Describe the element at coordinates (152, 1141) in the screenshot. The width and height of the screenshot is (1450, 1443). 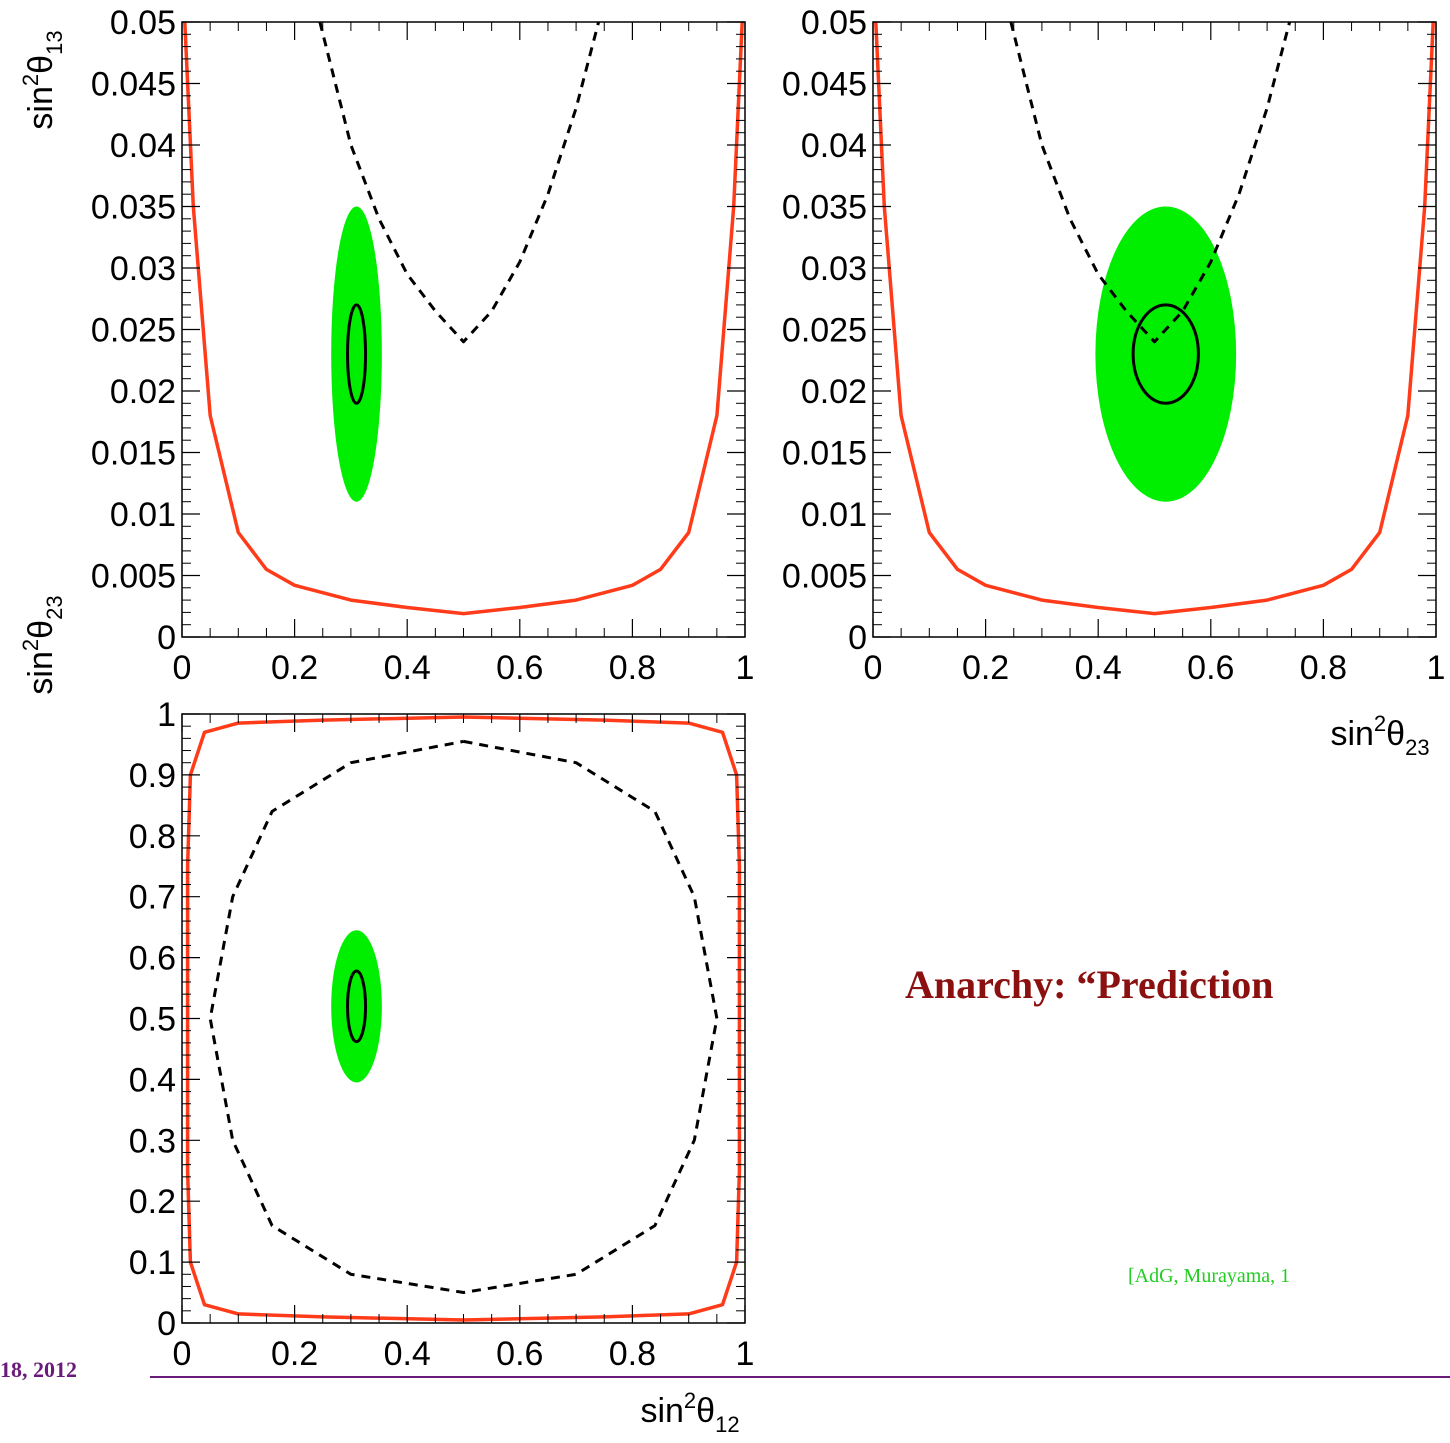
I see `y-tick-label: 0.3` at that location.